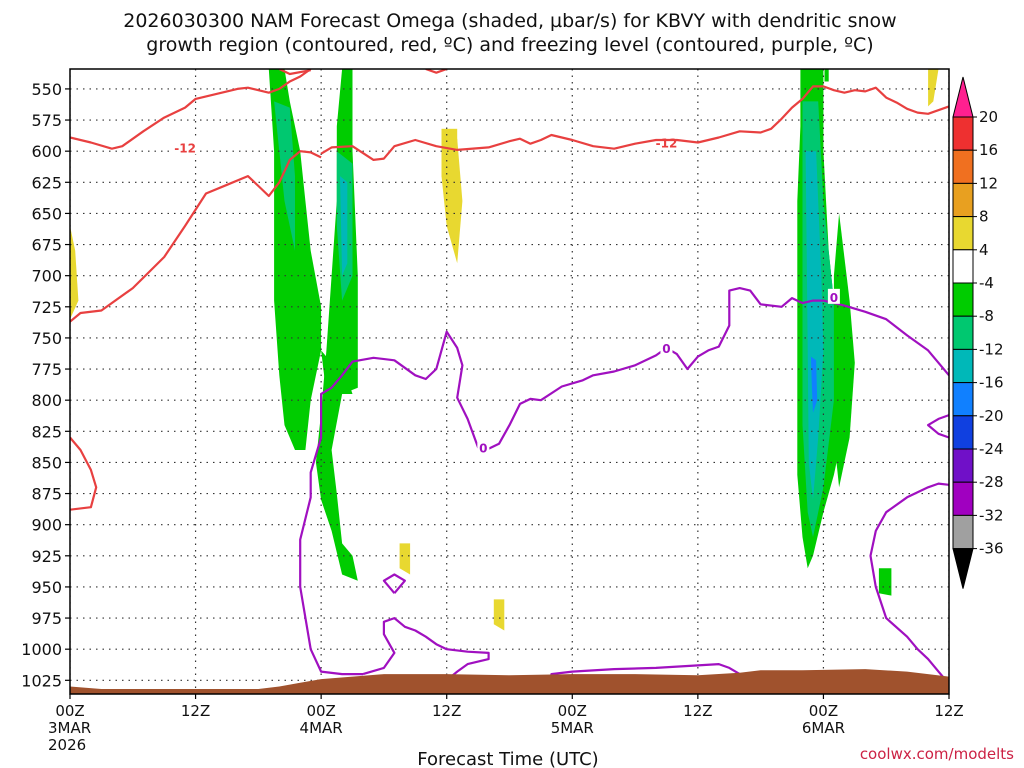 Image resolution: width=1024 pixels, height=768 pixels. I want to click on y-tick-label-600: 600, so click(46, 151).